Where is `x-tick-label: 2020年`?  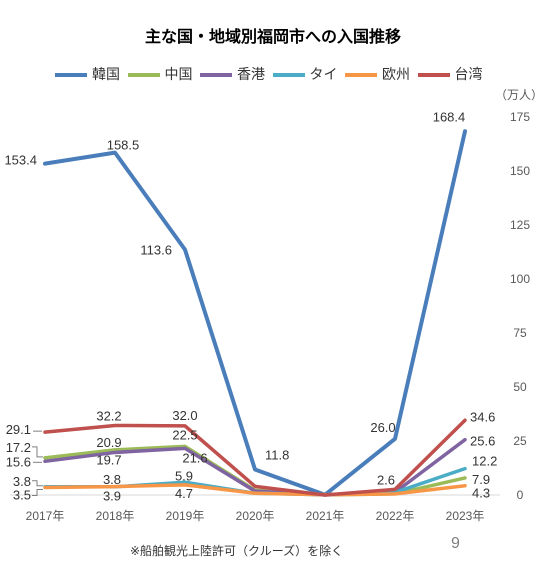
x-tick-label: 2020年 is located at coordinates (255, 516).